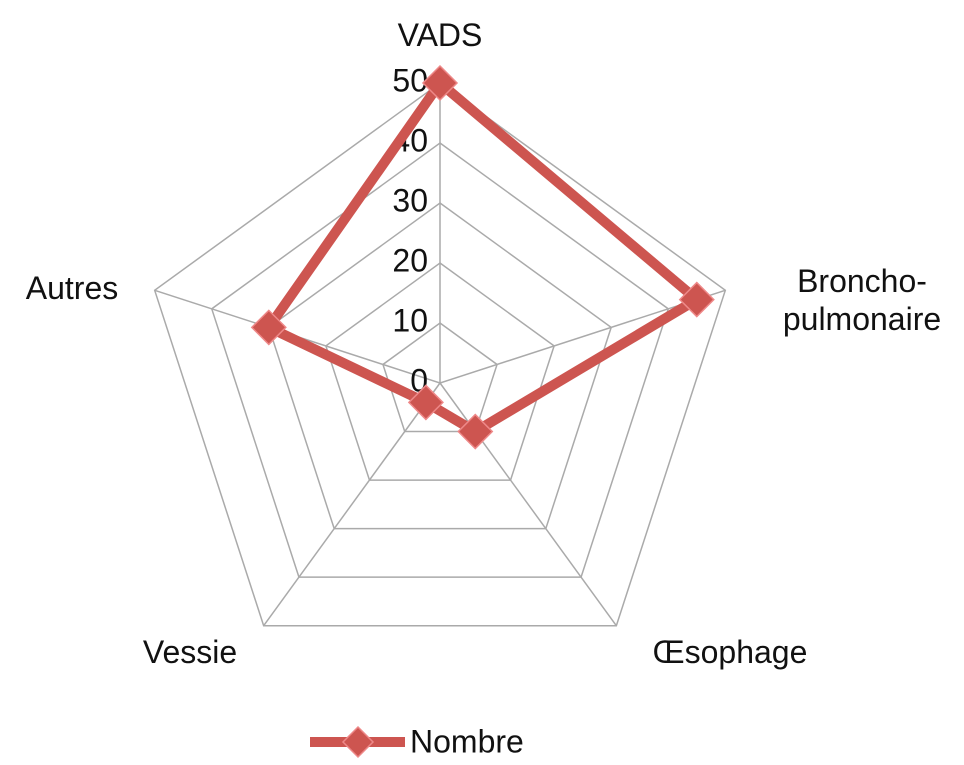 Image resolution: width=964 pixels, height=765 pixels. Describe the element at coordinates (467, 741) in the screenshot. I see `legend-label: Nombre` at that location.